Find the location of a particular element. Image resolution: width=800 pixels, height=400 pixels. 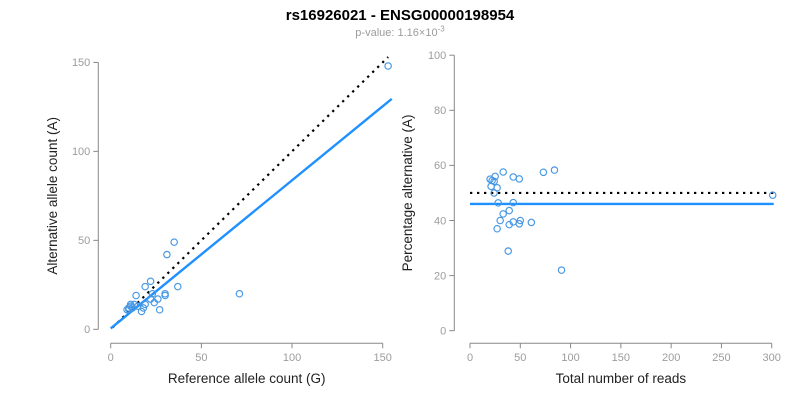

y-tick-label: 40 is located at coordinates (440, 221).